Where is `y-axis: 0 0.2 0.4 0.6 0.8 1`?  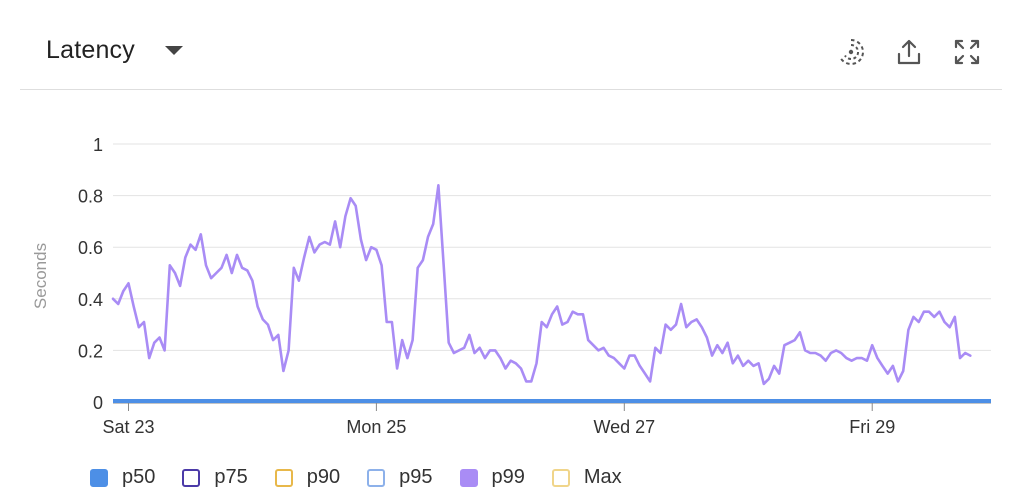 y-axis: 0 0.2 0.4 0.6 0.8 1 is located at coordinates (90, 274).